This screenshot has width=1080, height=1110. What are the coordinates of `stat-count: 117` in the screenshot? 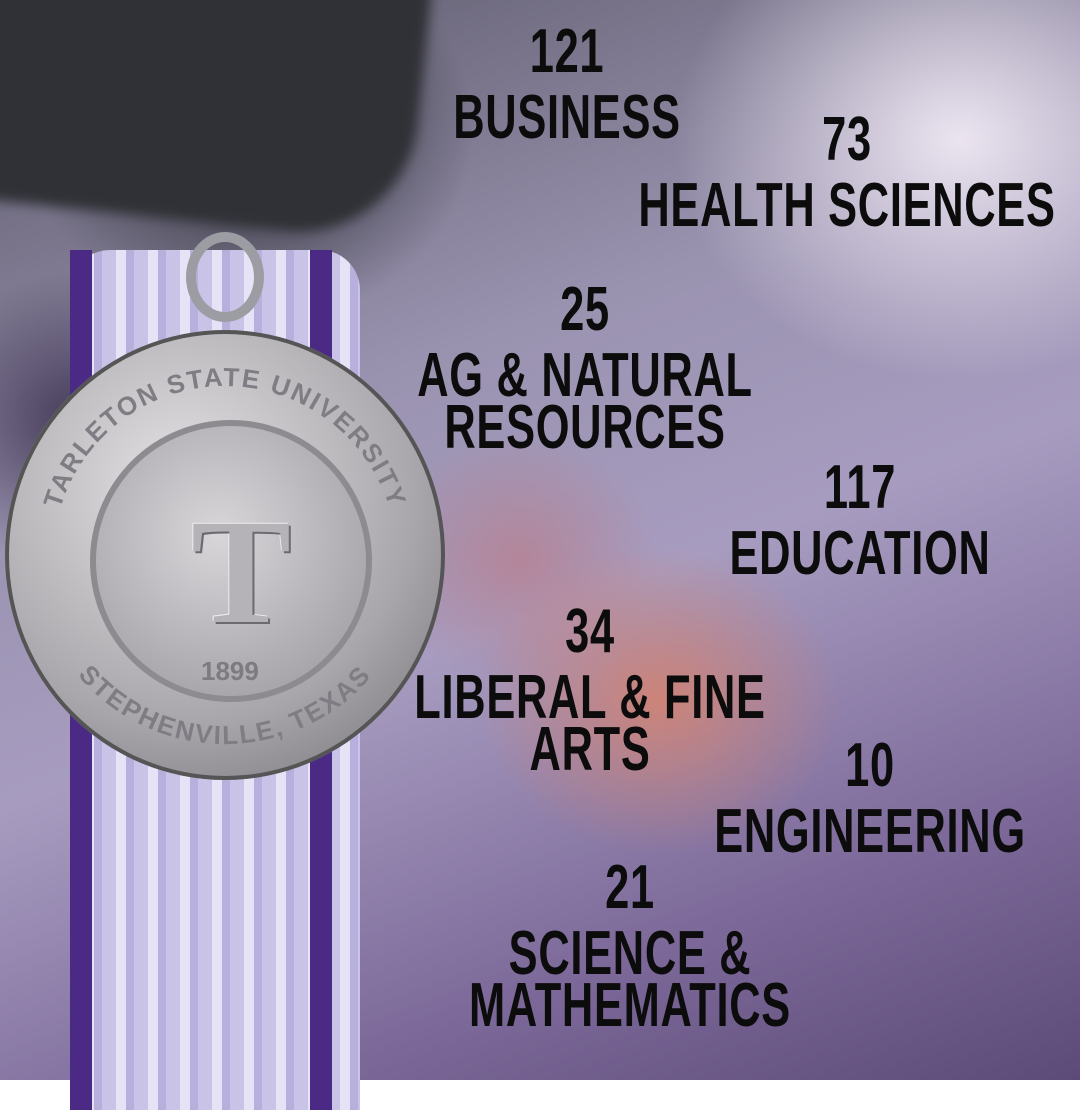 It's located at (860, 487).